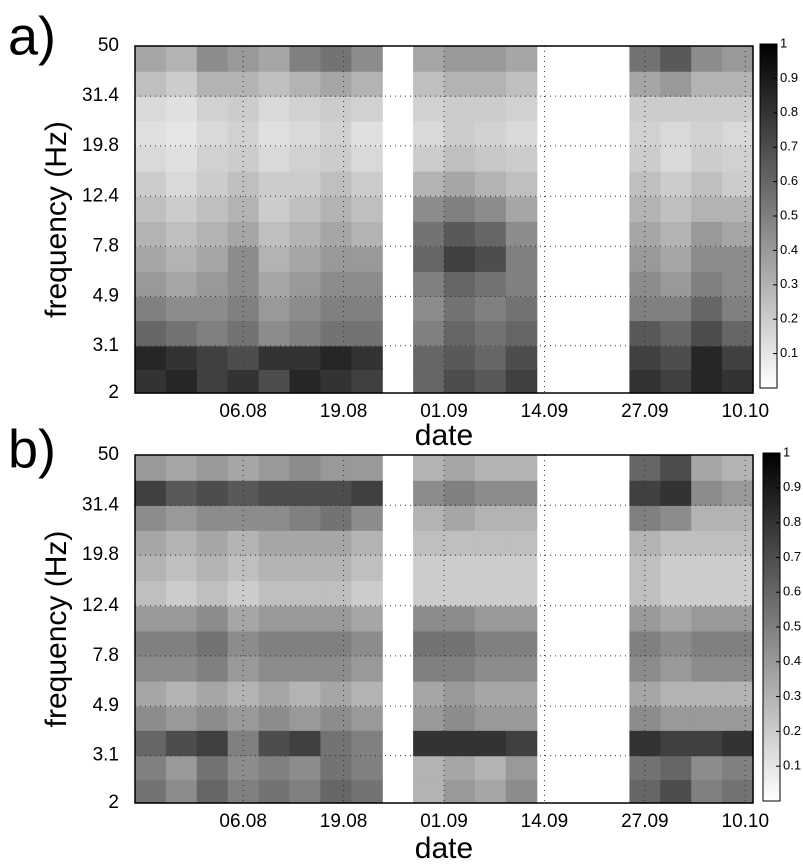  I want to click on x-tick-label: 10.10, so click(746, 821).